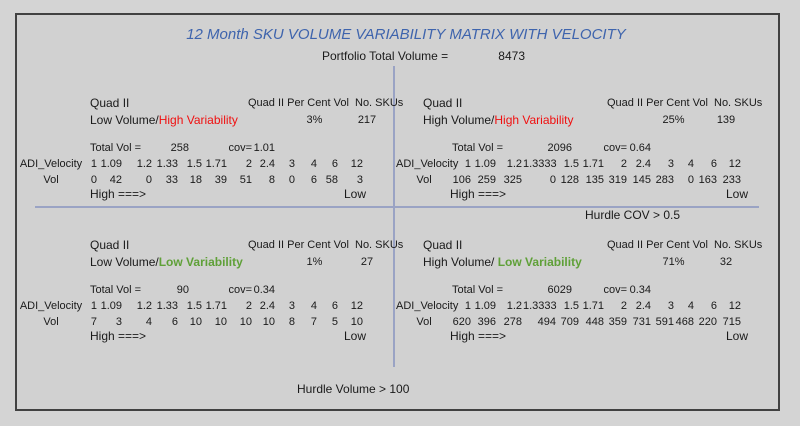  I want to click on percent-vol-value: 71%, so click(673, 262).